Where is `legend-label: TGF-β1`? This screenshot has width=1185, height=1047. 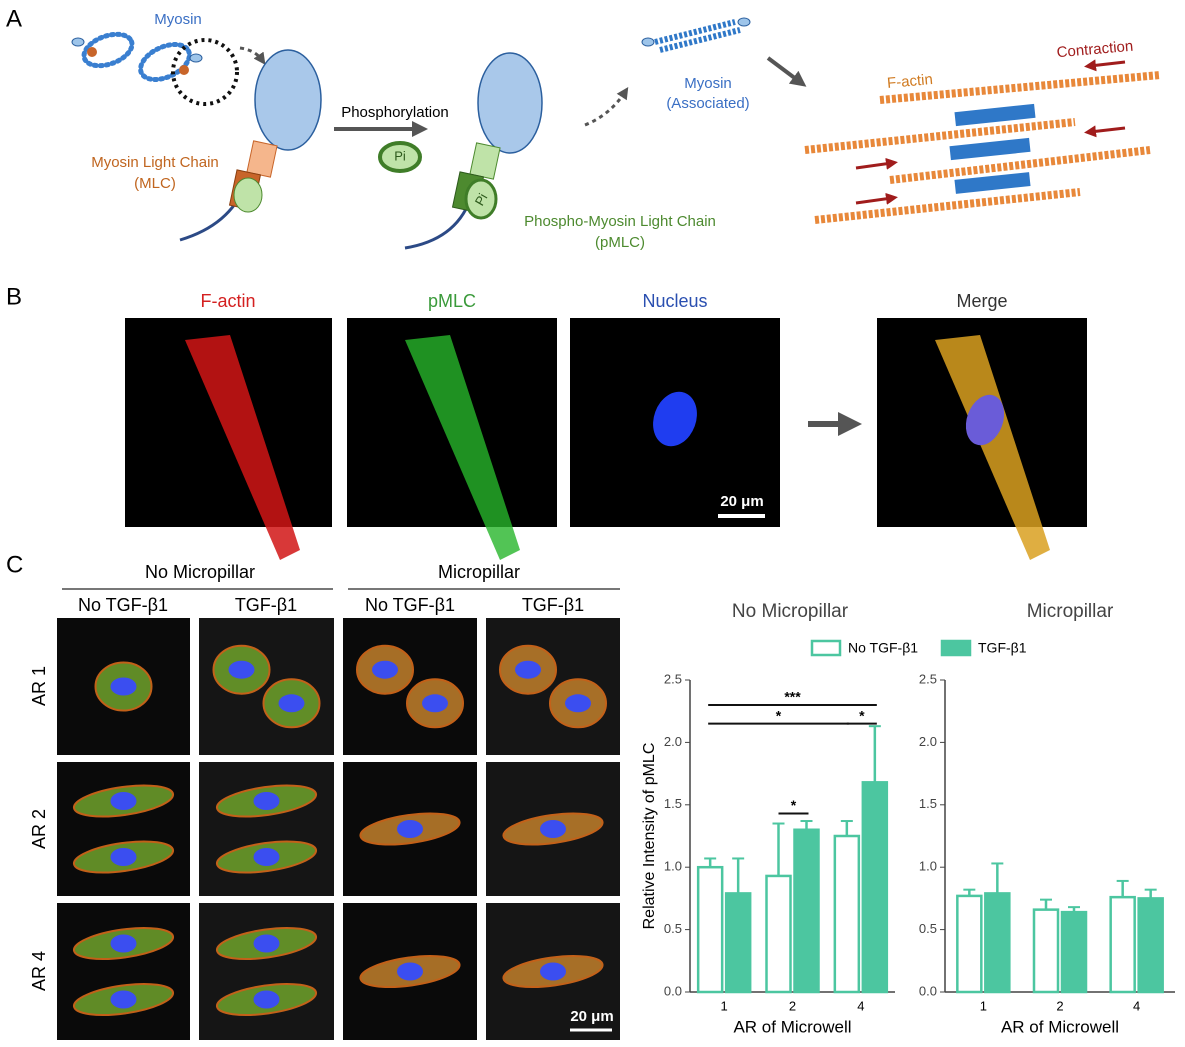 legend-label: TGF-β1 is located at coordinates (1002, 648).